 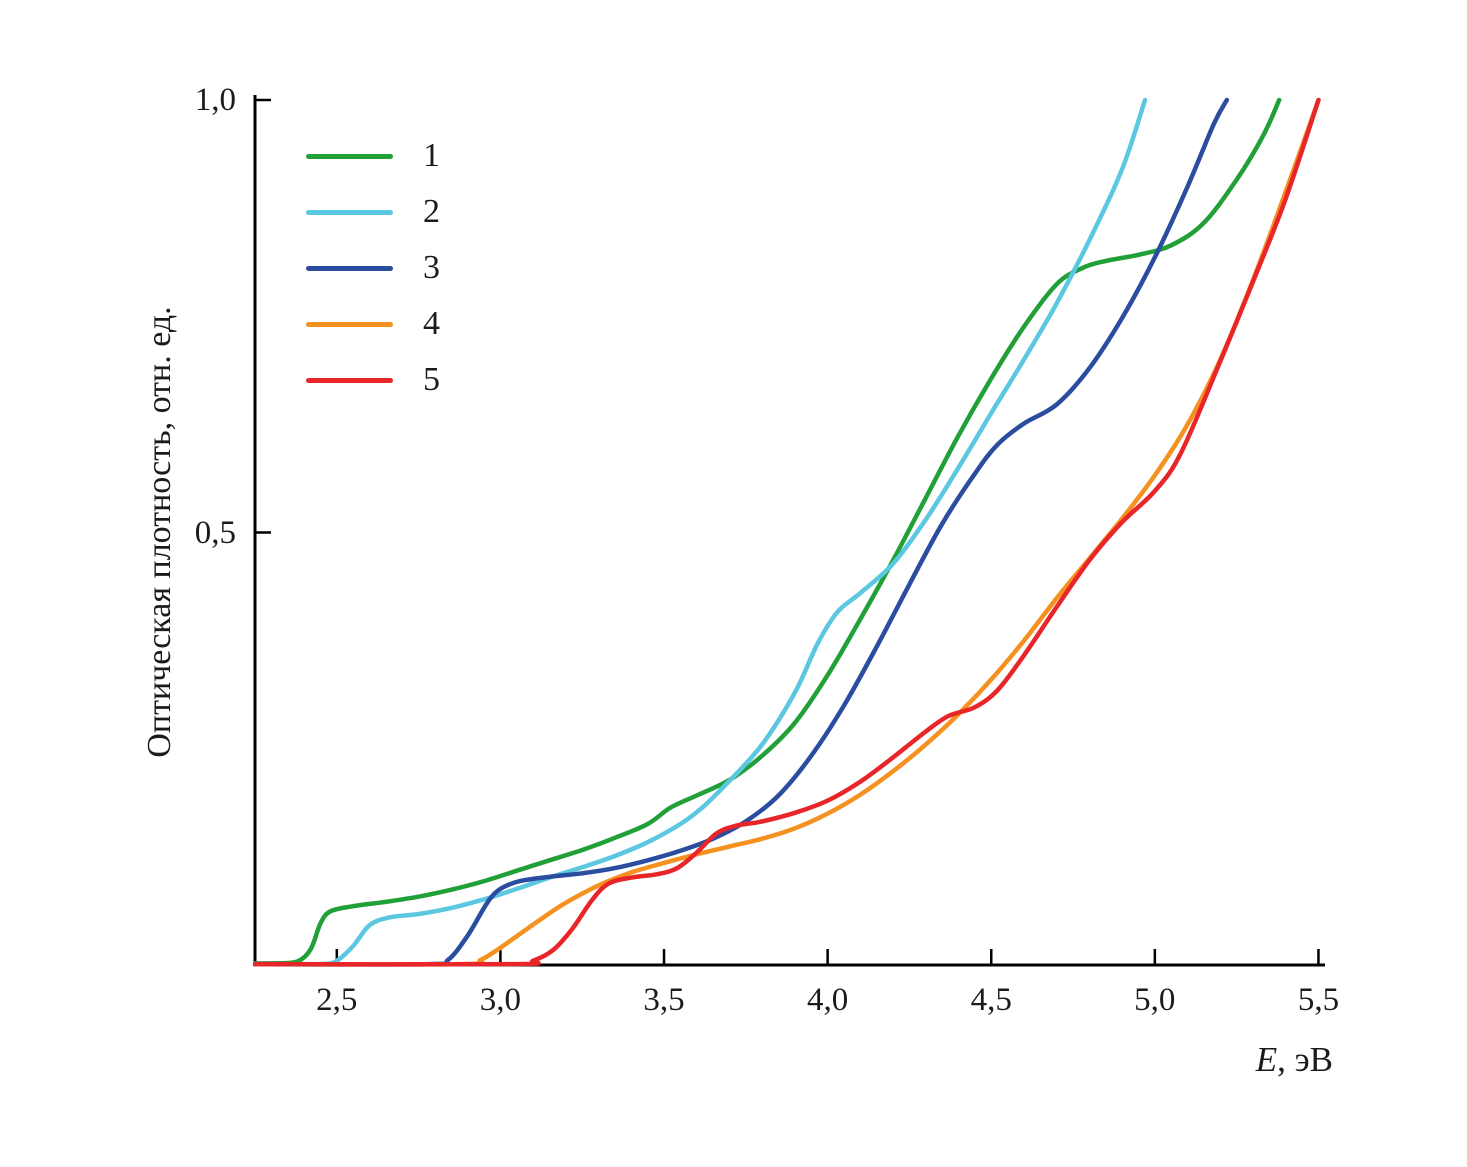 I want to click on legend-label-2: 2, so click(x=431, y=211).